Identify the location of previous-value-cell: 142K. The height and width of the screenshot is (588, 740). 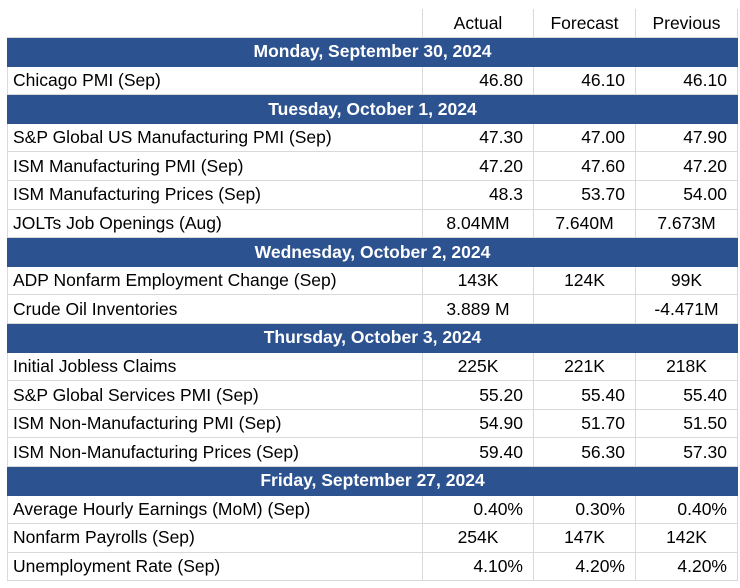
(686, 538).